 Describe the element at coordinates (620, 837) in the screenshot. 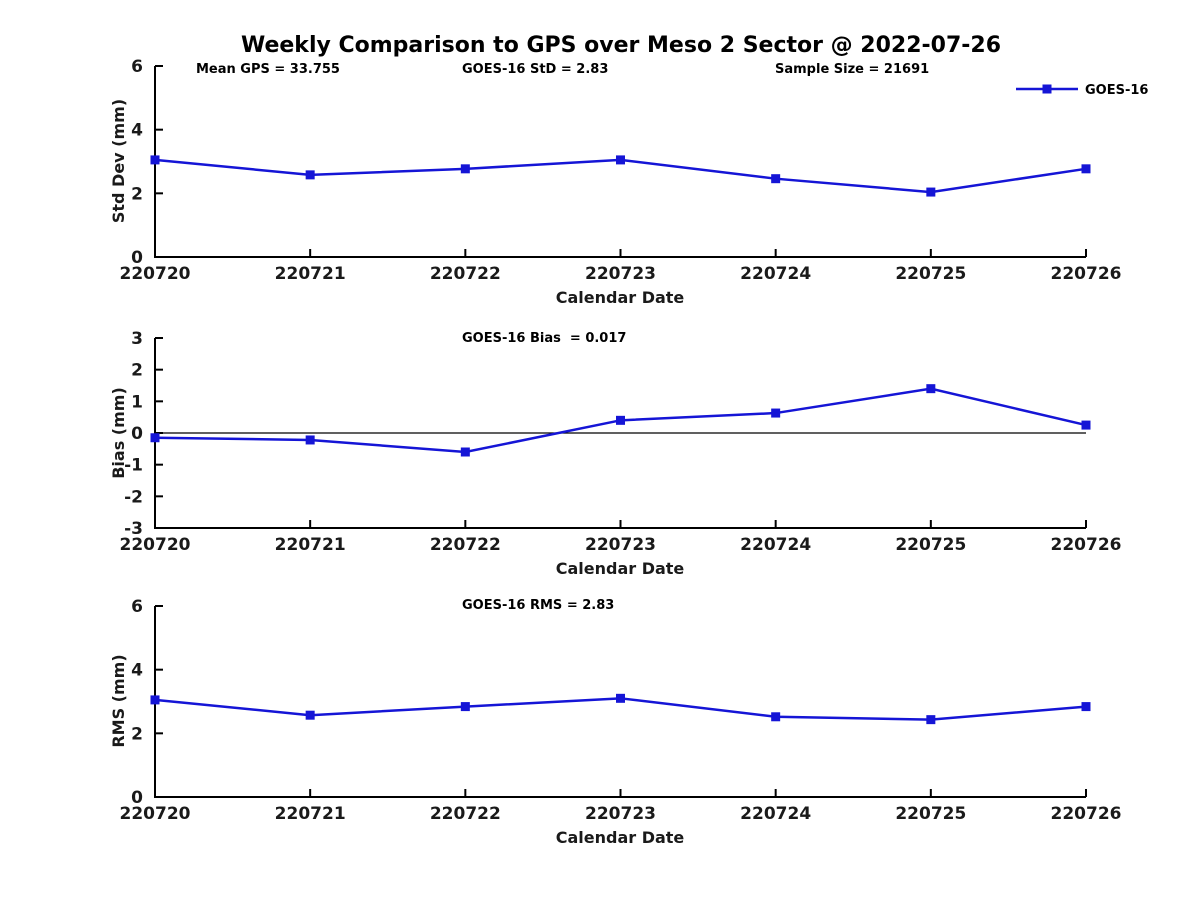

I see `x-axis-label-rms: Calendar Date` at that location.